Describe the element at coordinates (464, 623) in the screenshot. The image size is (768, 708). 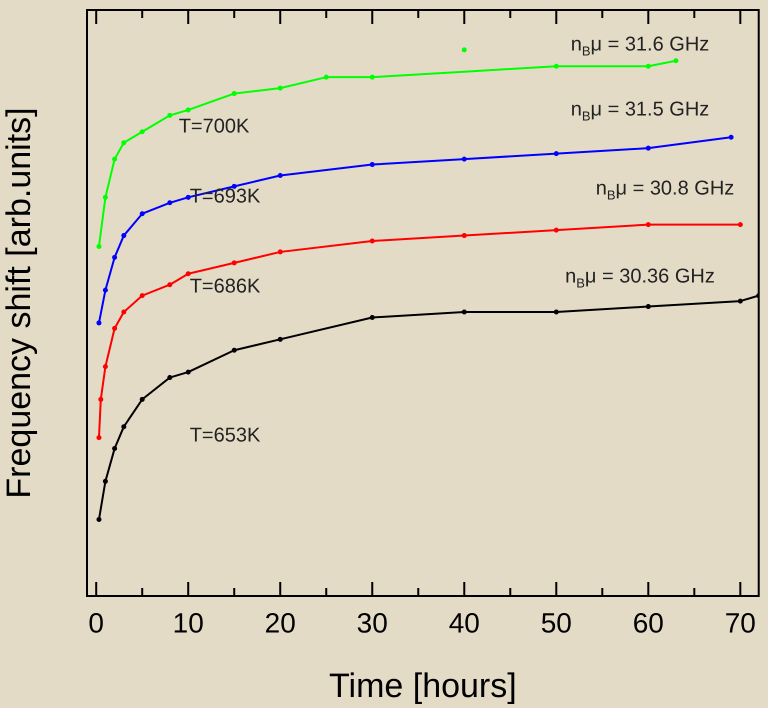
I see `x-tick-label: 40` at that location.